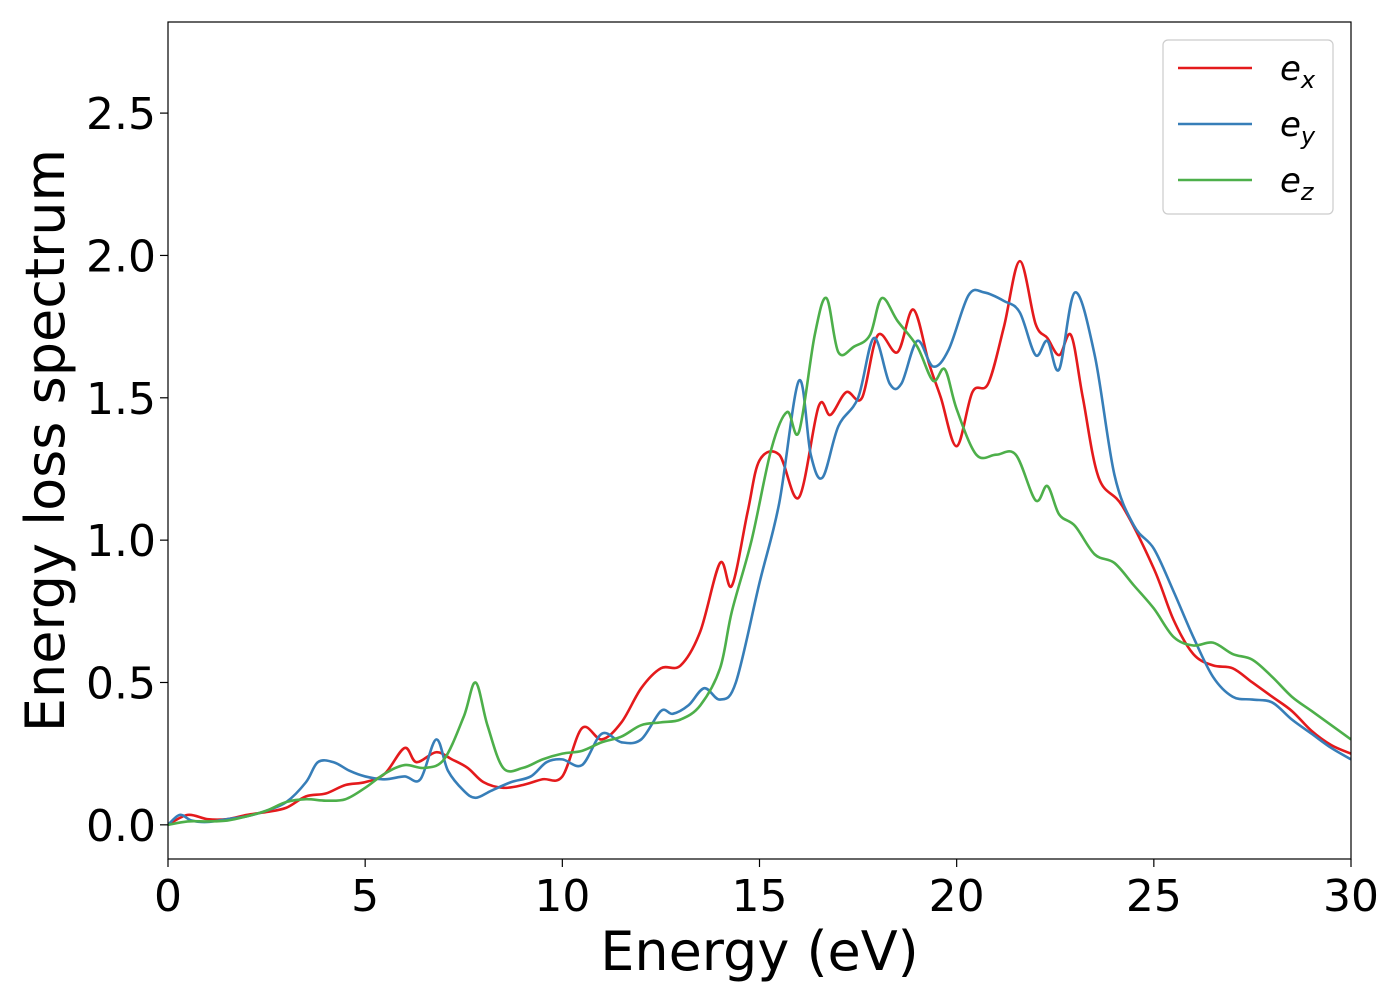  I want to click on x-axis: 0 5 10 15 20 25 30, so click(766, 890).